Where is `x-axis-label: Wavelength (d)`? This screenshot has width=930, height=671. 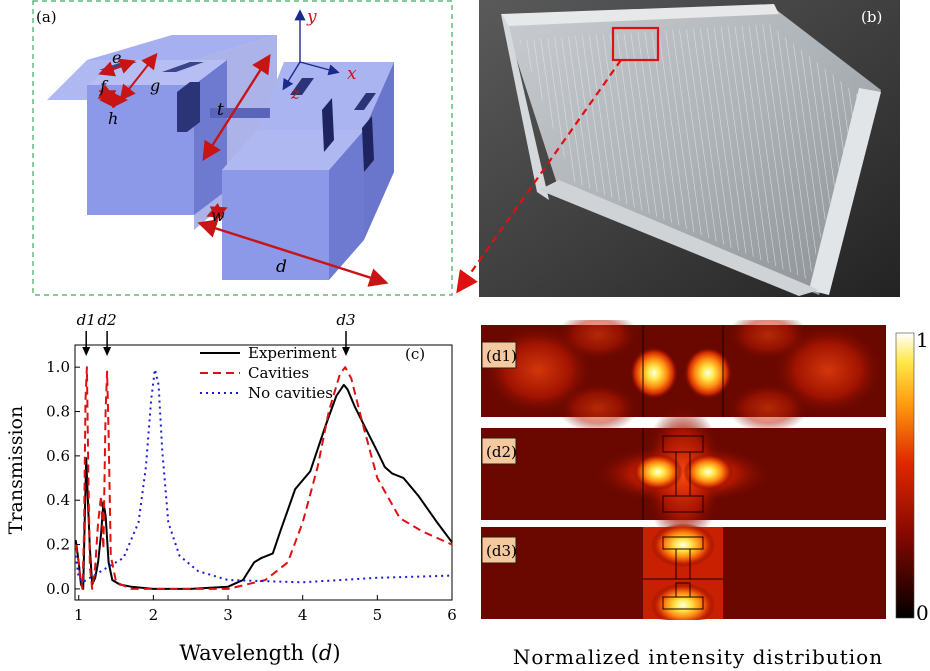 x-axis-label: Wavelength (d) is located at coordinates (260, 653).